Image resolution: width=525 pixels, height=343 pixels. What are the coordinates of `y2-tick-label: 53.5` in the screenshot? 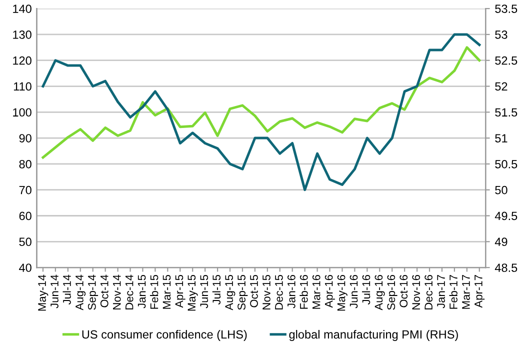 It's located at (506, 8).